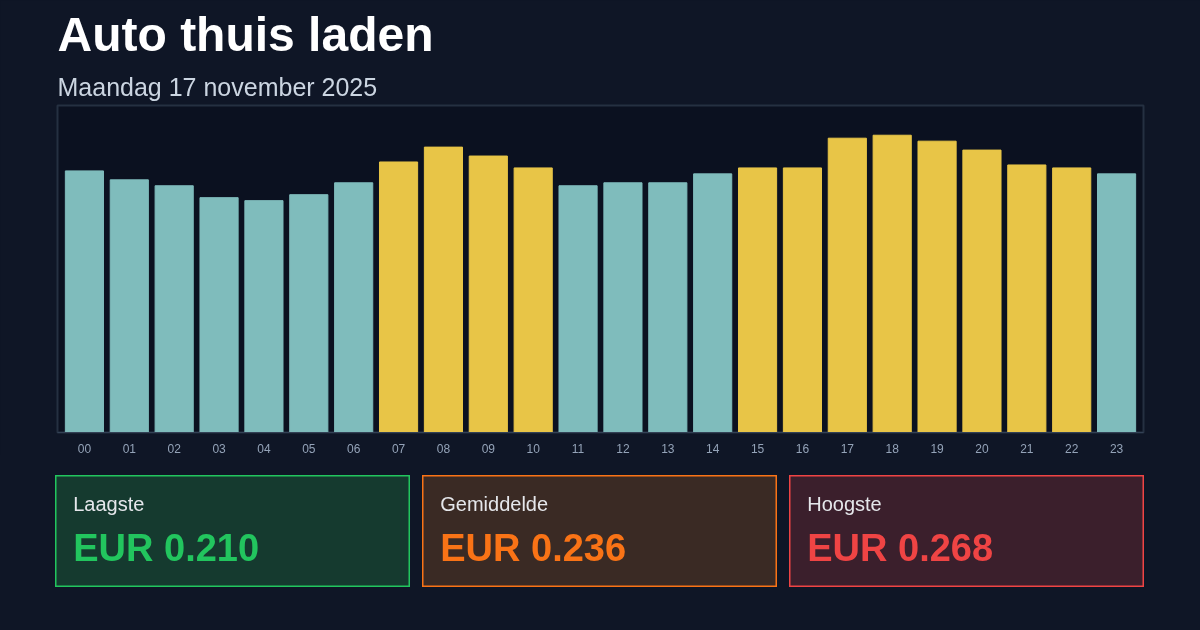 Image resolution: width=1200 pixels, height=630 pixels. Describe the element at coordinates (398, 448) in the screenshot. I see `x-tick-label: 07` at that location.